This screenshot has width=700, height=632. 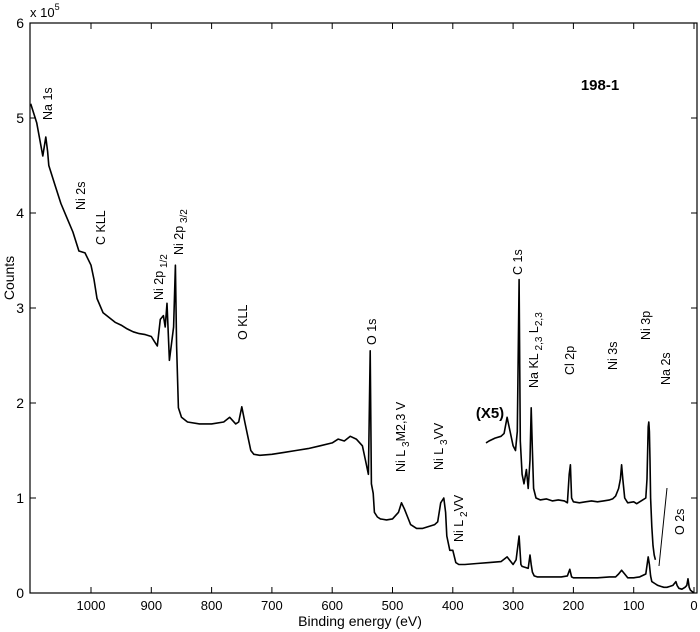 What do you see at coordinates (518, 262) in the screenshot?
I see `peak-label: C 1s` at bounding box center [518, 262].